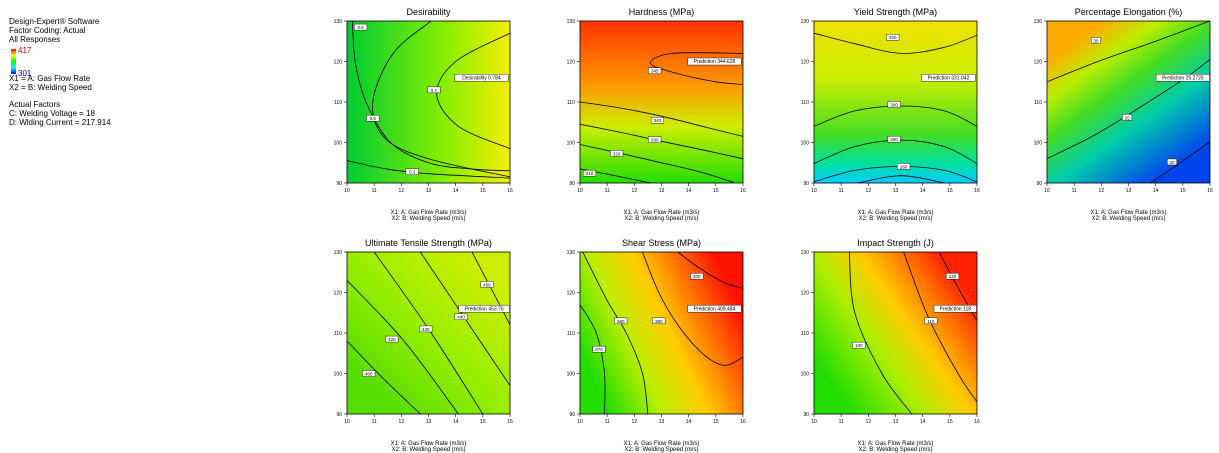  Describe the element at coordinates (35, 39) in the screenshot. I see `responses-label: All Responses` at that location.